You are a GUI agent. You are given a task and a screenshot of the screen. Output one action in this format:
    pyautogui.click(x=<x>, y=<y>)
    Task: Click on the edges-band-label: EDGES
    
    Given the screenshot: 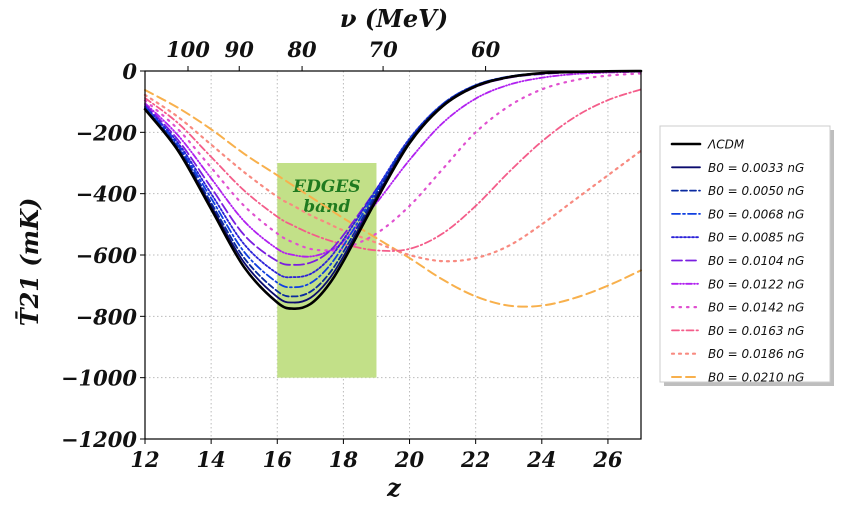 What is the action you would take?
    pyautogui.click(x=326, y=187)
    